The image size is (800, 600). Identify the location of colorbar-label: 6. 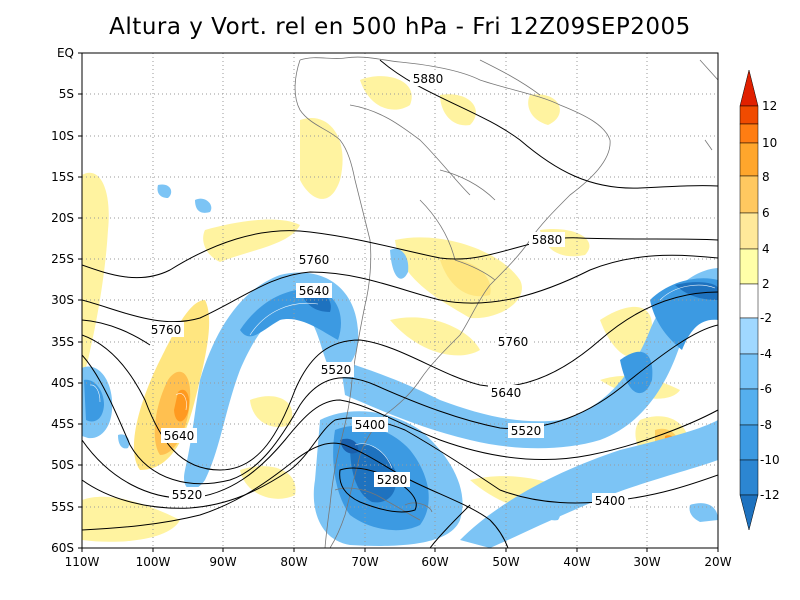
(766, 213).